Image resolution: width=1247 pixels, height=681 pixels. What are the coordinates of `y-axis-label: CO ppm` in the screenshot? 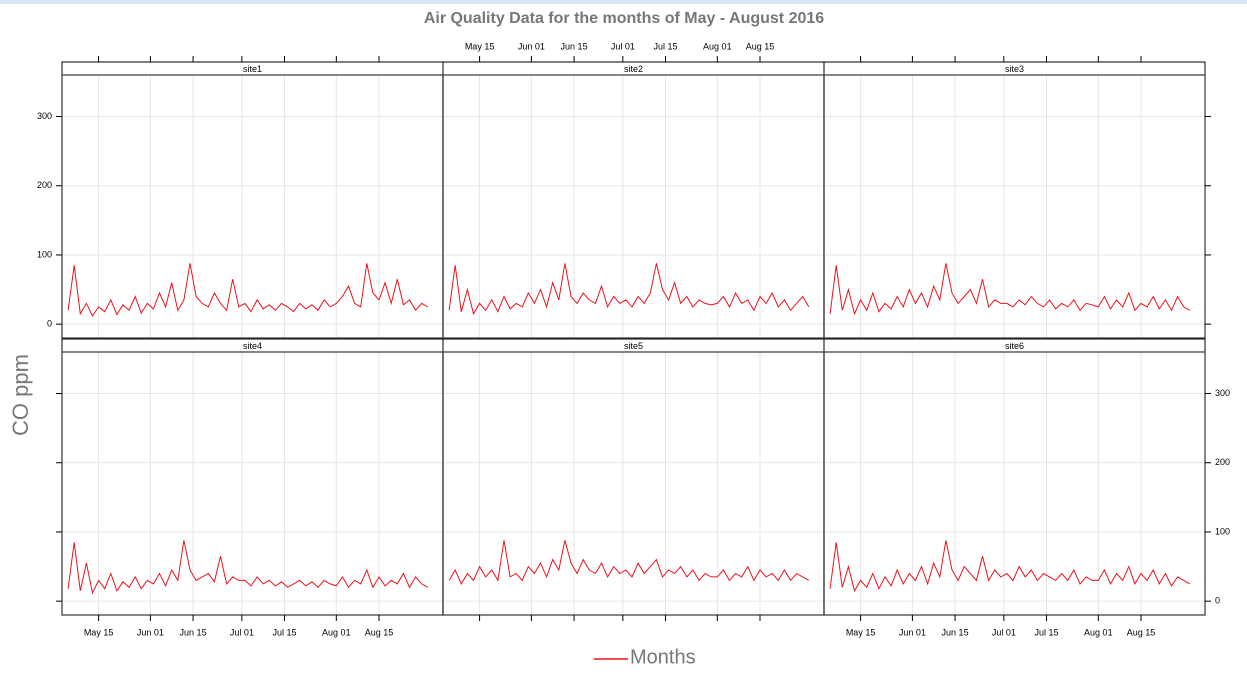 It's located at (20, 395).